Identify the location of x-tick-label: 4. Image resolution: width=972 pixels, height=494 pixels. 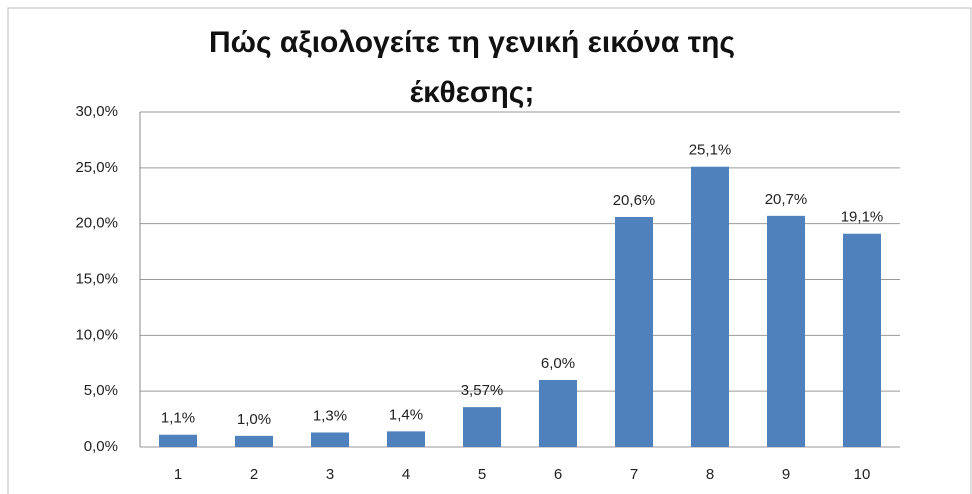
(406, 474).